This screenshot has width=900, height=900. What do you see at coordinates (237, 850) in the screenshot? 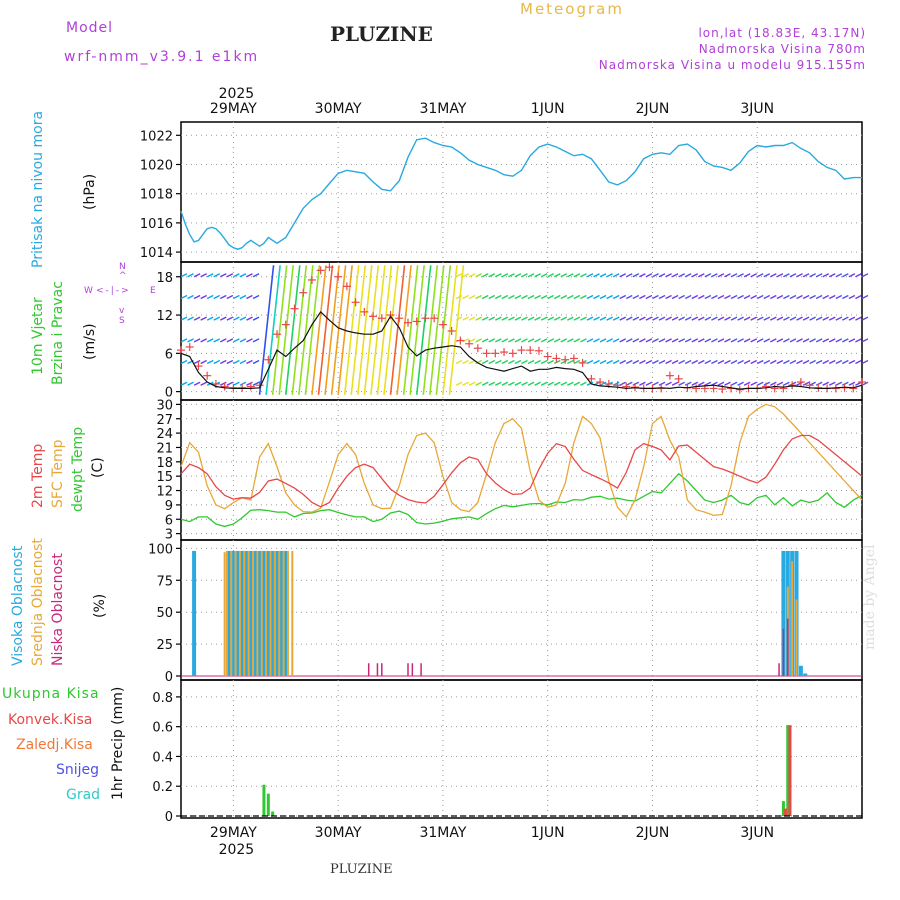
I see `bottom-year-label: 2025` at bounding box center [237, 850].